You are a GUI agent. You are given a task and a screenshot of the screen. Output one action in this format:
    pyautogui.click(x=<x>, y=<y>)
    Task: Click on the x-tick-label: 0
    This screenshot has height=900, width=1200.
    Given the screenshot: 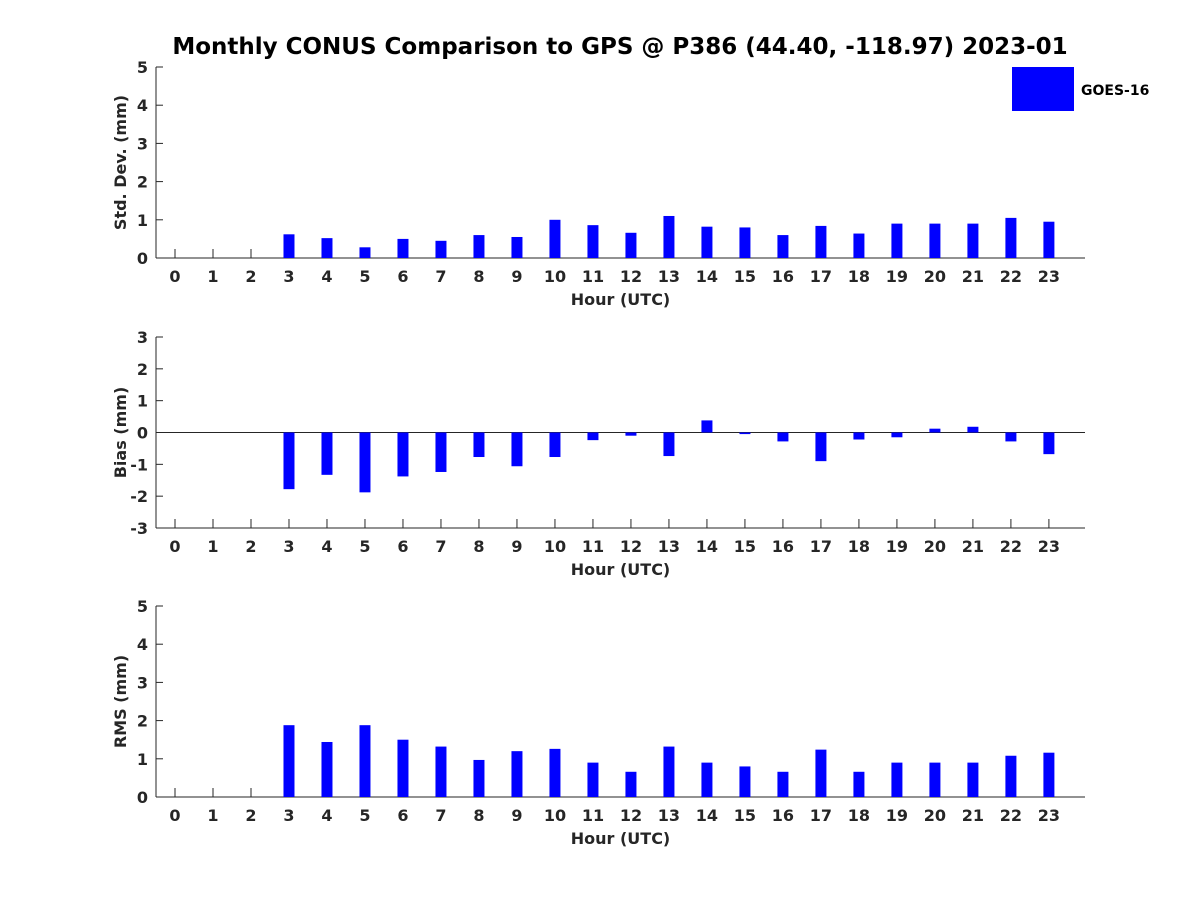 What is the action you would take?
    pyautogui.click(x=174, y=546)
    